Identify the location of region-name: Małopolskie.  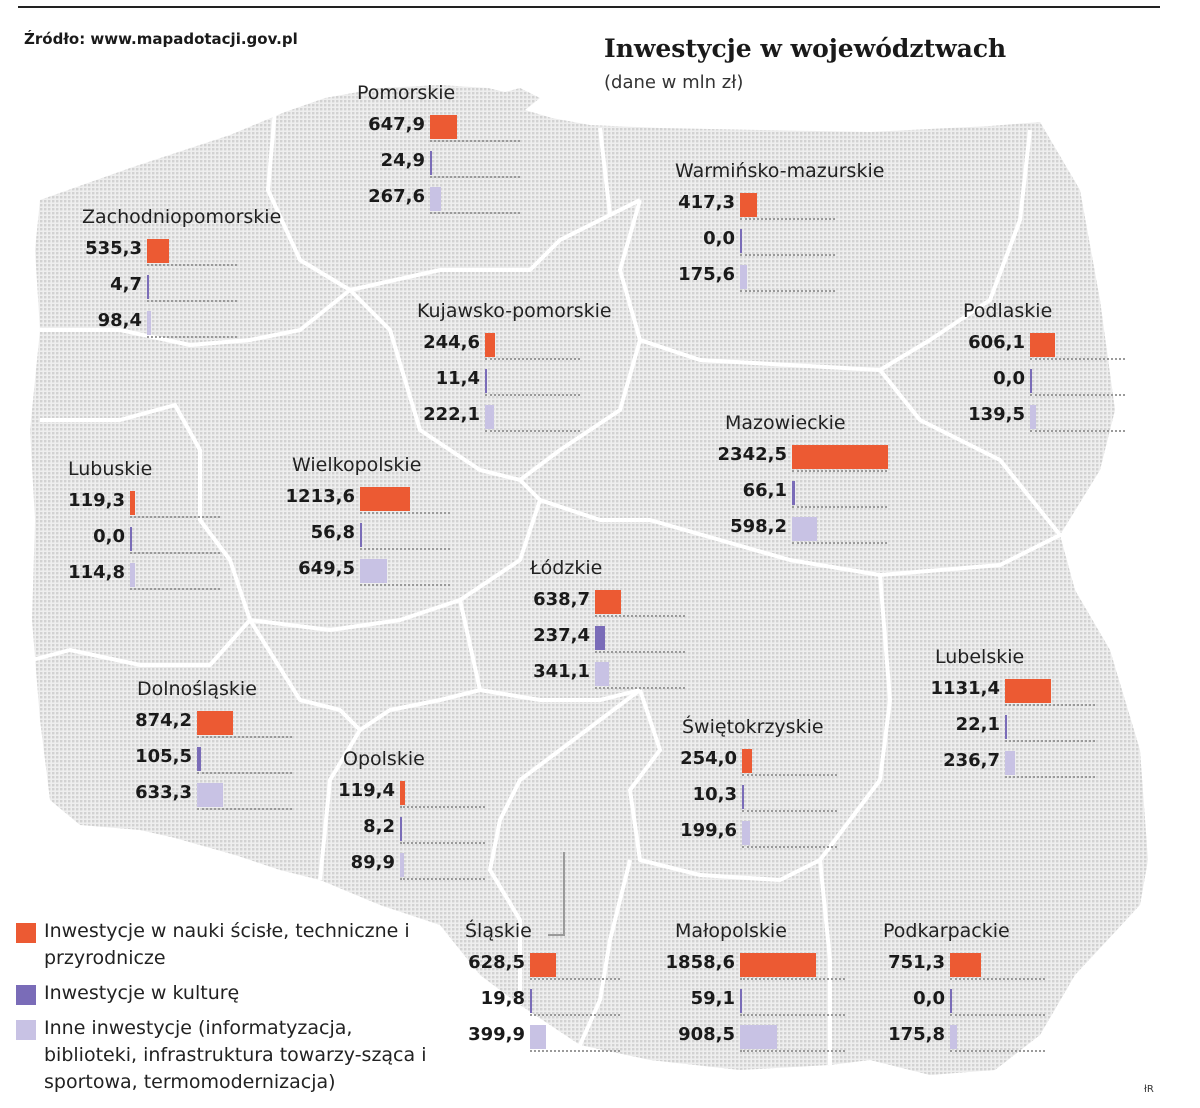
(731, 931).